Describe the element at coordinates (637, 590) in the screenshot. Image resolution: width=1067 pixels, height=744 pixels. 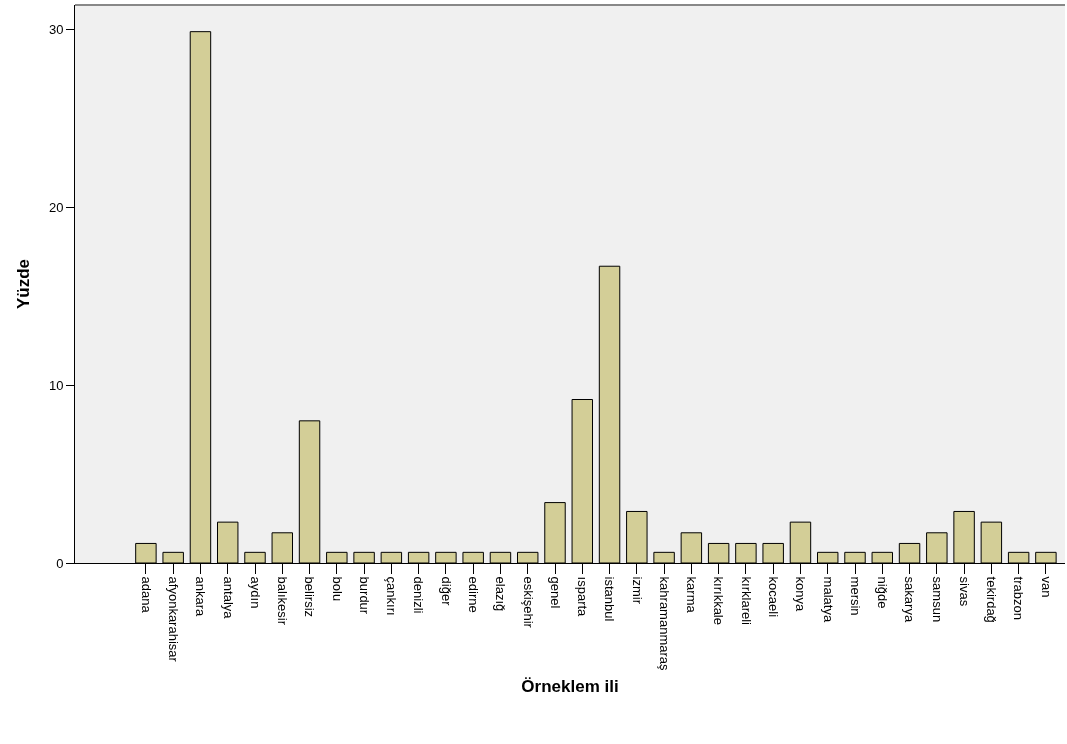
I see `x-tick-label: izmir` at that location.